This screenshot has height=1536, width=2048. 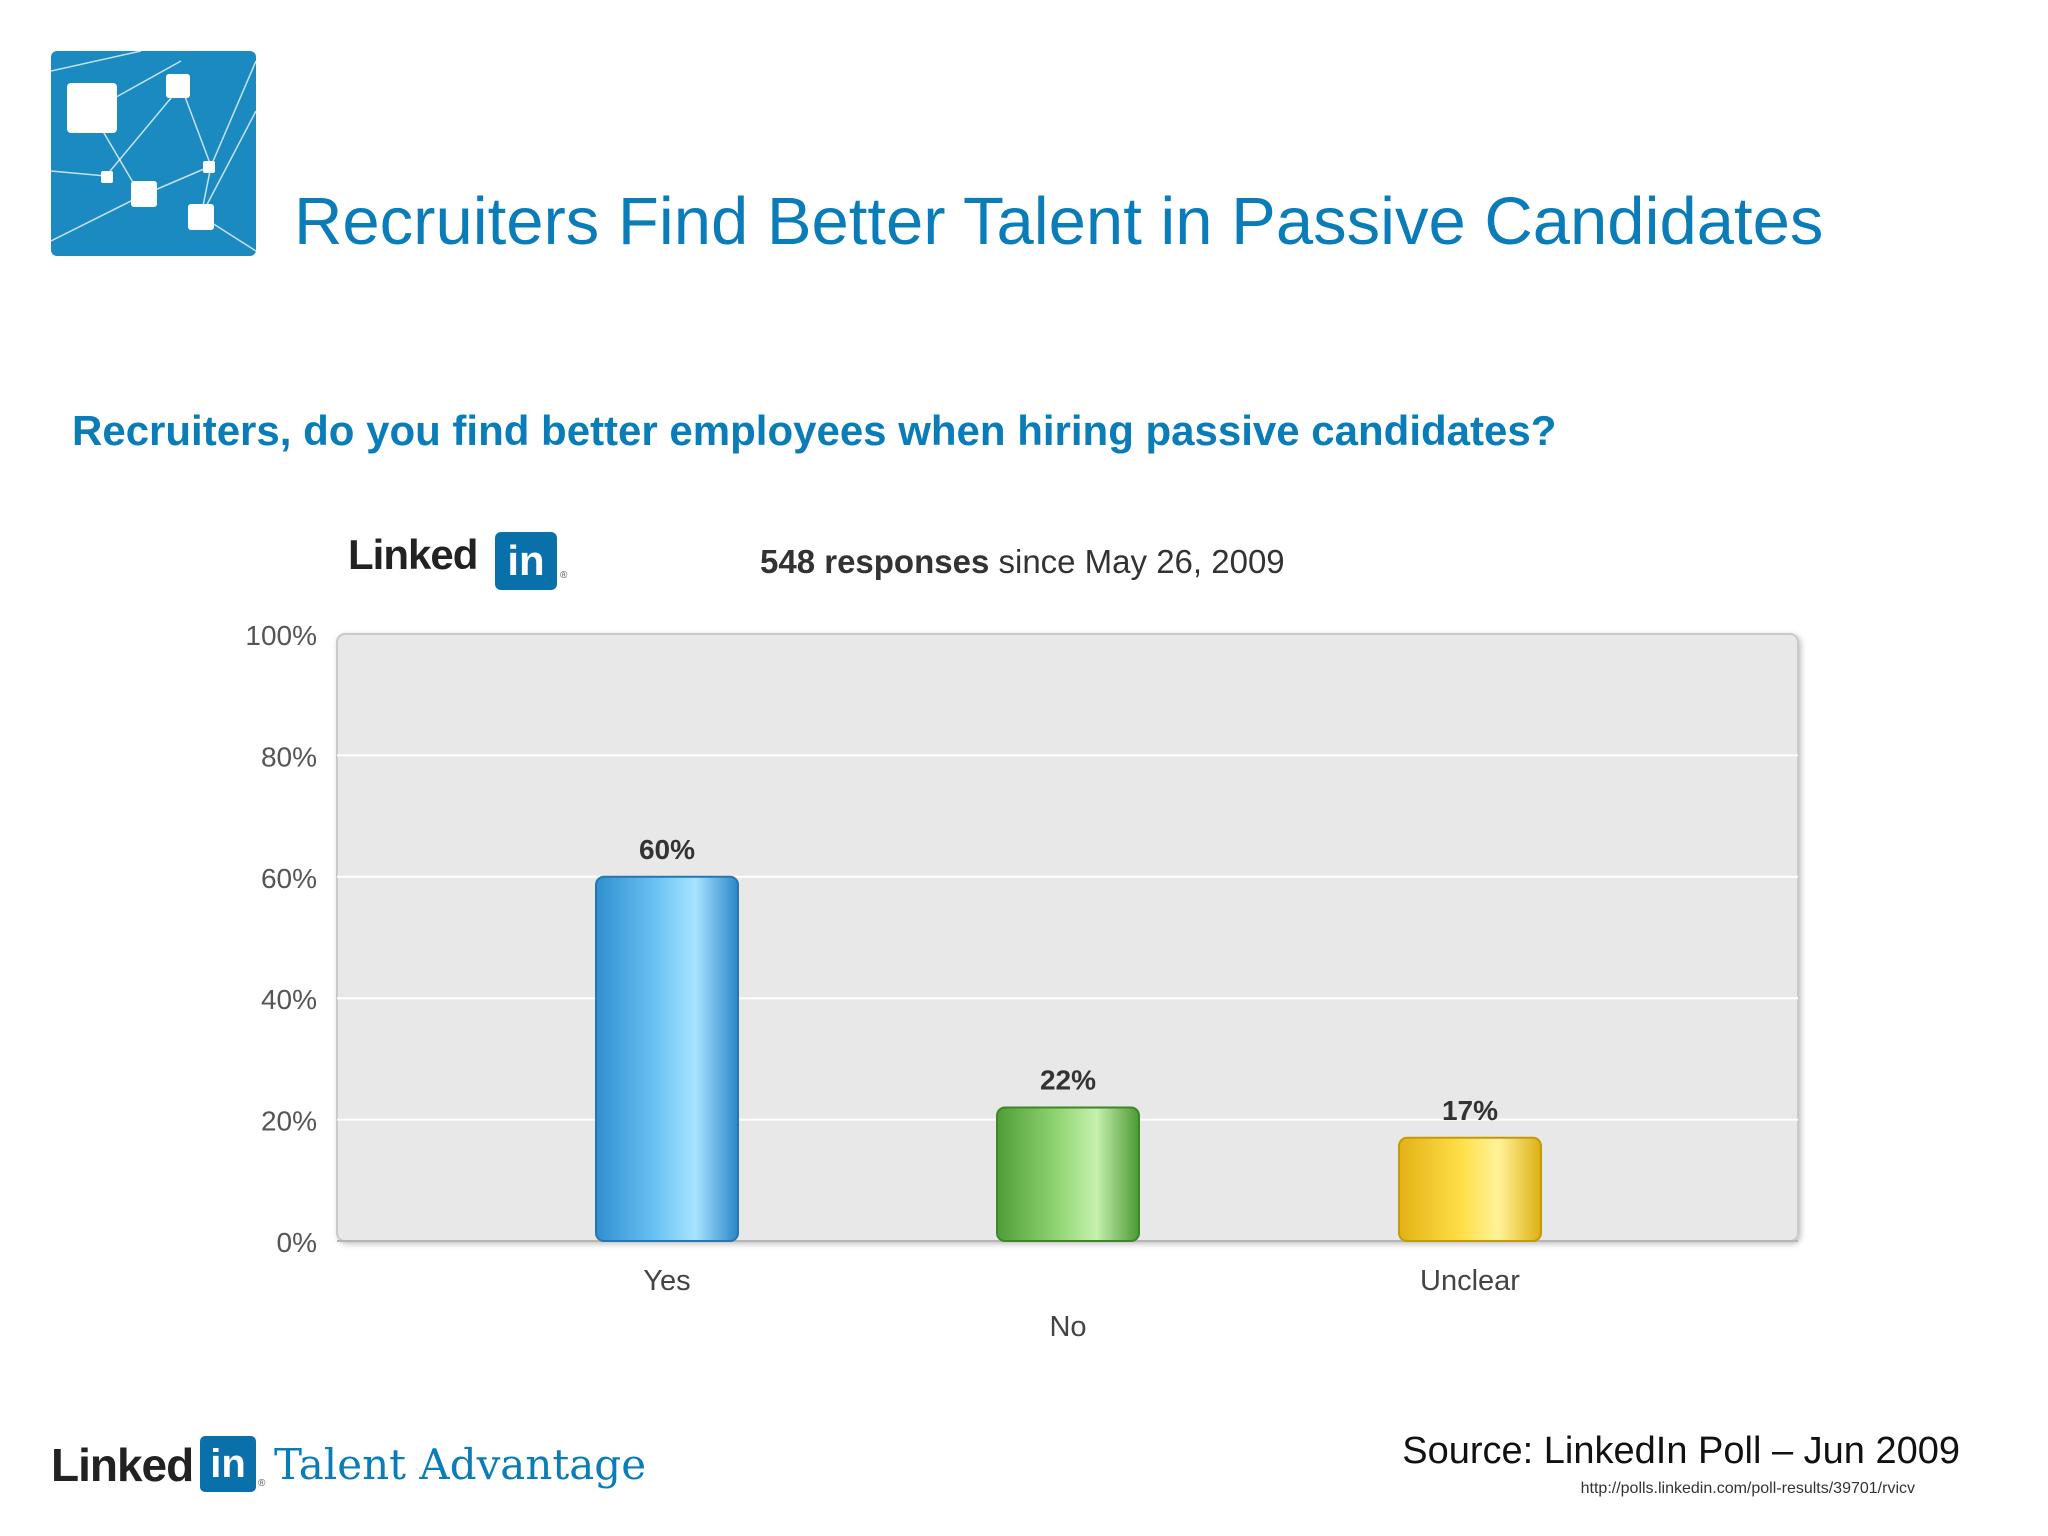 What do you see at coordinates (526, 561) in the screenshot?
I see `linkedin-in-badge: in` at bounding box center [526, 561].